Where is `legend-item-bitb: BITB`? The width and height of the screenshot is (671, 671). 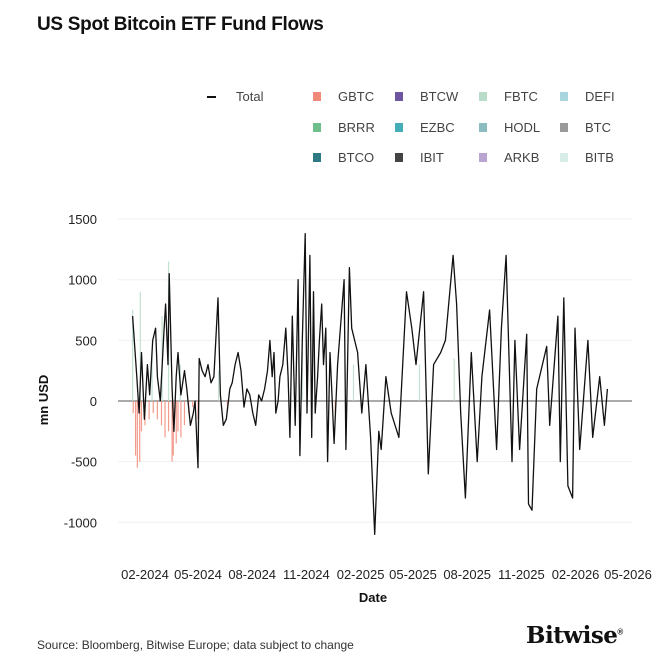 legend-item-bitb: BITB is located at coordinates (587, 157).